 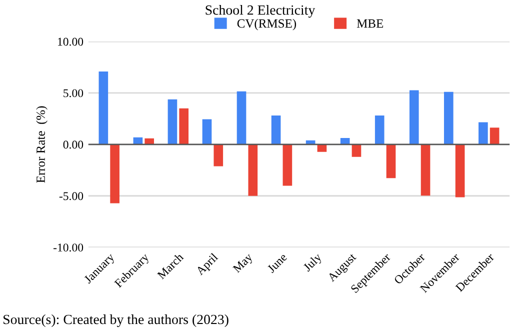 I want to click on source-note: Source(s): Created by the authors (2023), so click(x=116, y=321).